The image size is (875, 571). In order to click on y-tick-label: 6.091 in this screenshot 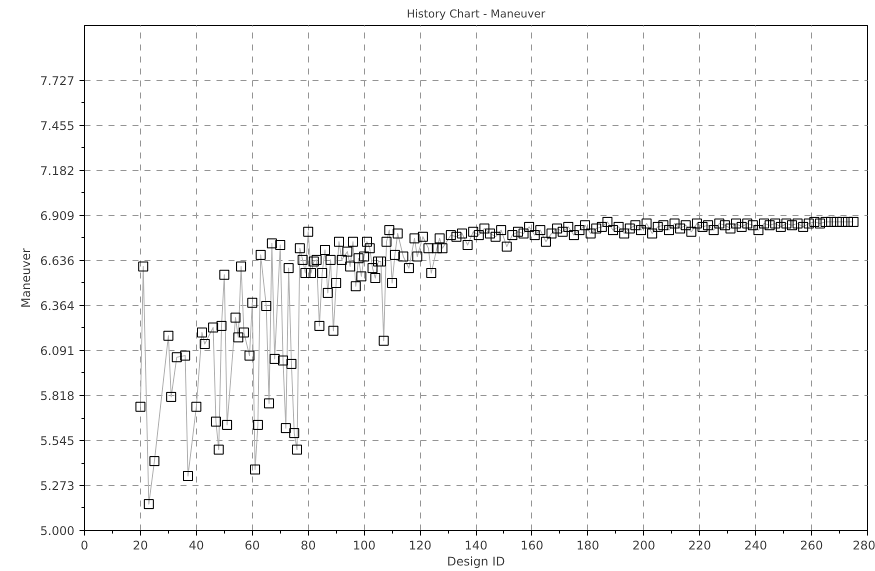, I will do `click(57, 351)`.